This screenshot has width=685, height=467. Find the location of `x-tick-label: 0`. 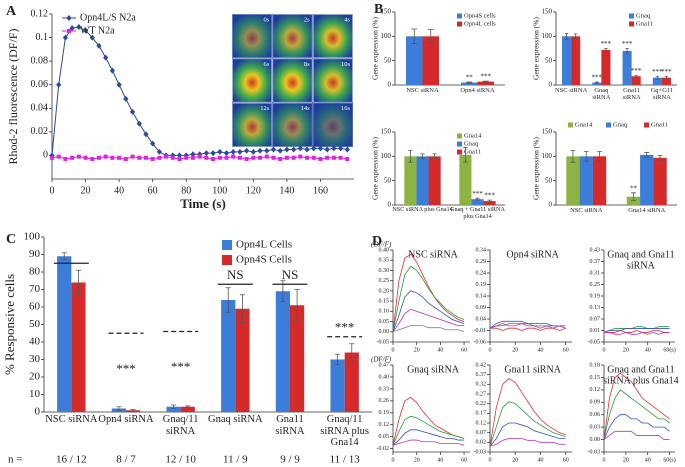

x-tick-label: 0 is located at coordinates (393, 350).